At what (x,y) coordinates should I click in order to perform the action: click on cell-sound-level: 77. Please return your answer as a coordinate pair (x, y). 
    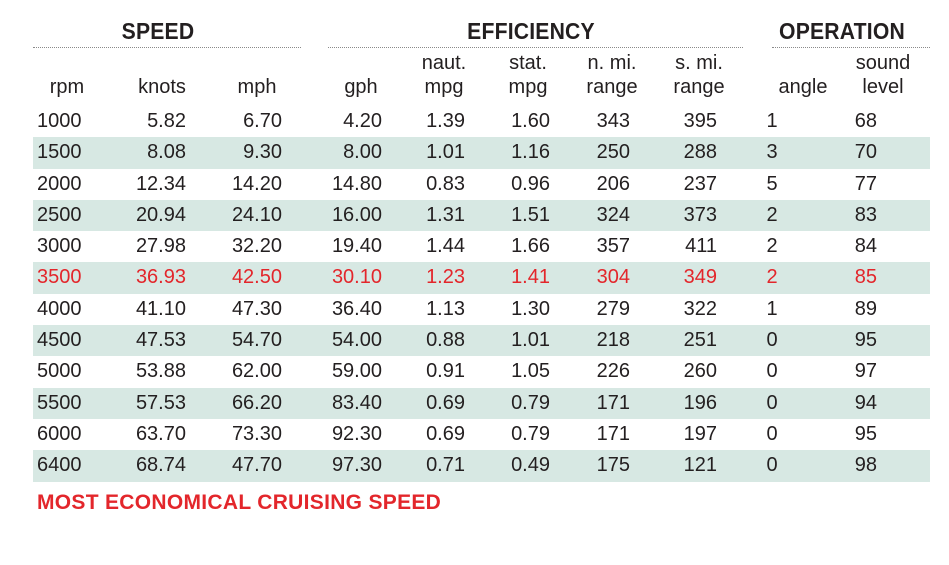
    Looking at the image, I should click on (865, 183).